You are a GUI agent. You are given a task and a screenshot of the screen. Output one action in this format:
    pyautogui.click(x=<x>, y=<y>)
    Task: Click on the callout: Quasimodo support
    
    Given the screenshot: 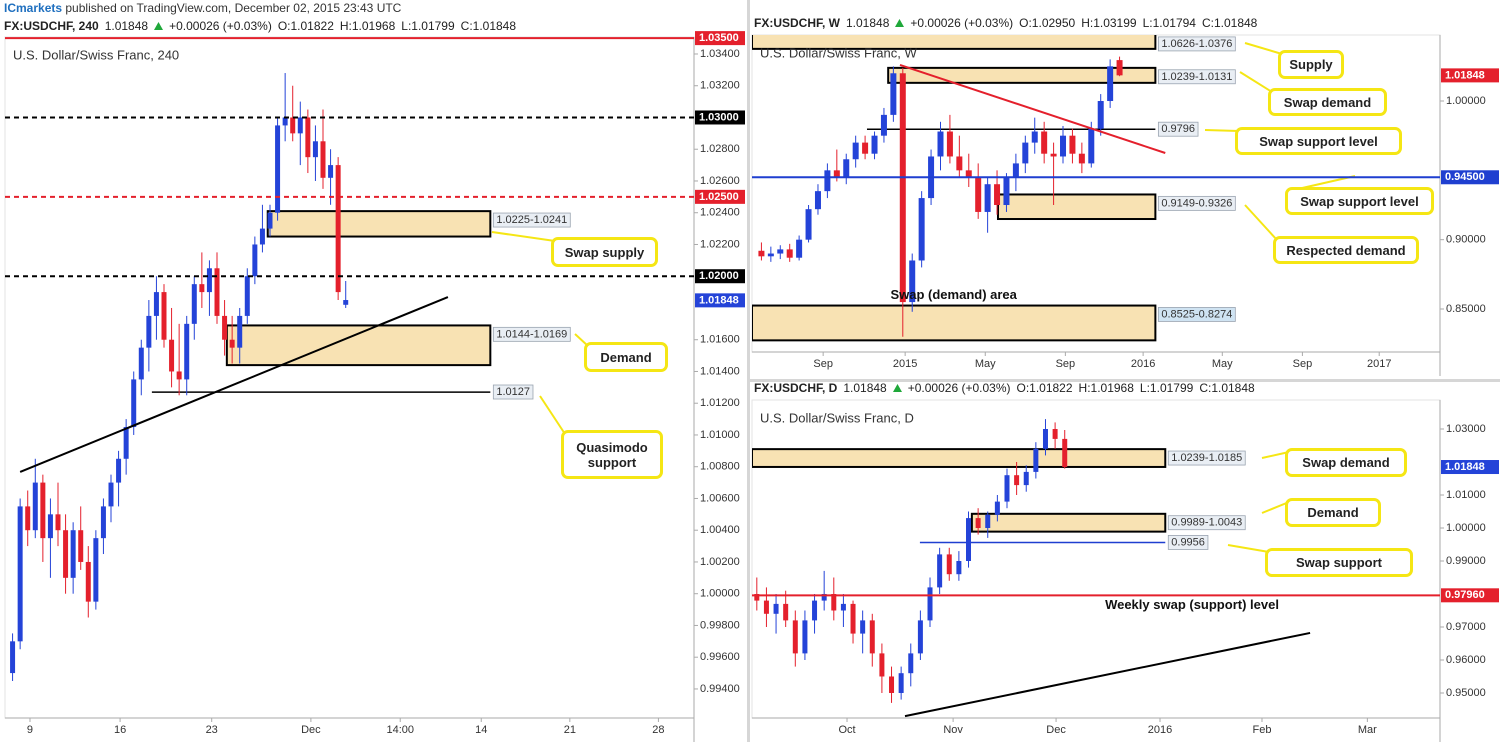 What is the action you would take?
    pyautogui.click(x=612, y=454)
    